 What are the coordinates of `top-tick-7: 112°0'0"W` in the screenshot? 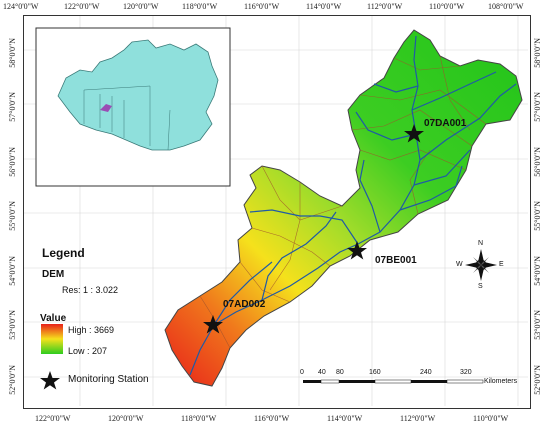 It's located at (385, 6).